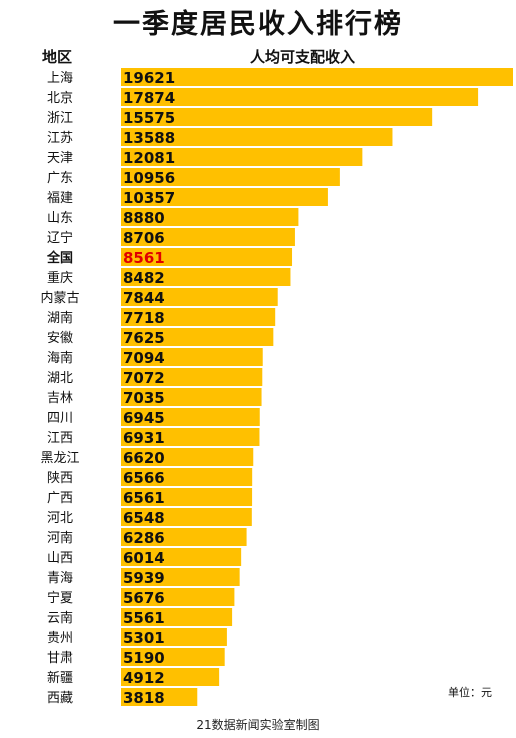 This screenshot has width=516, height=738. Describe the element at coordinates (60, 318) in the screenshot. I see `region-label: 湖南` at that location.